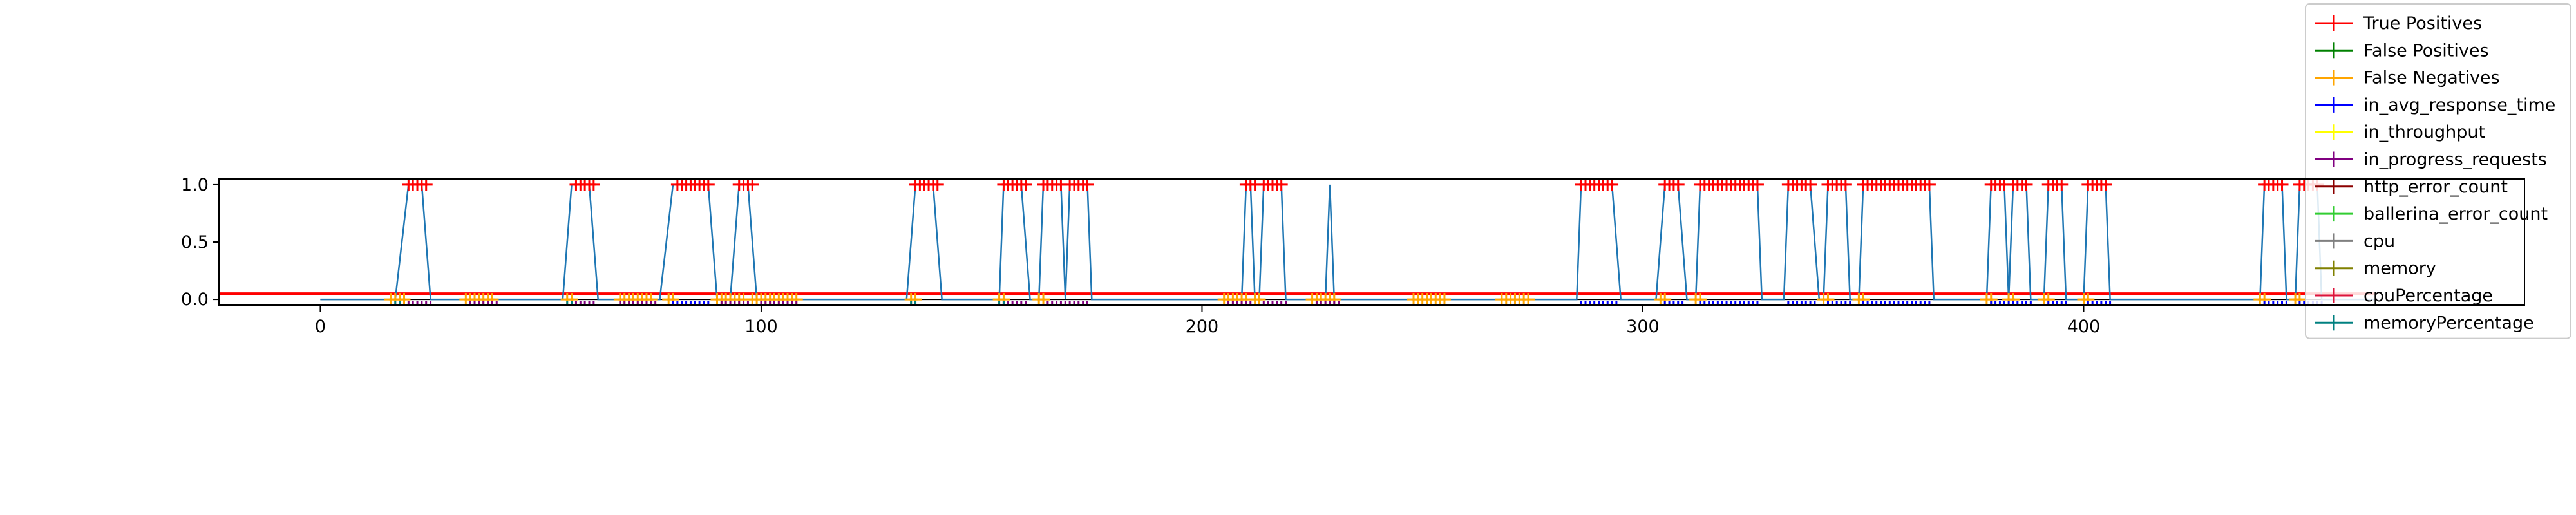  I want to click on legend-label: True Positives, so click(2423, 23).